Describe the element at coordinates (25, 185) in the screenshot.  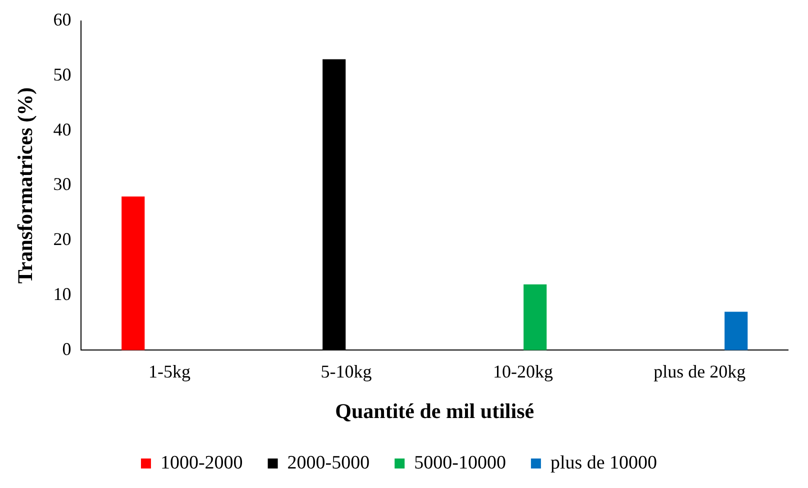
I see `y-axis-title: Transformatrices (%)` at that location.